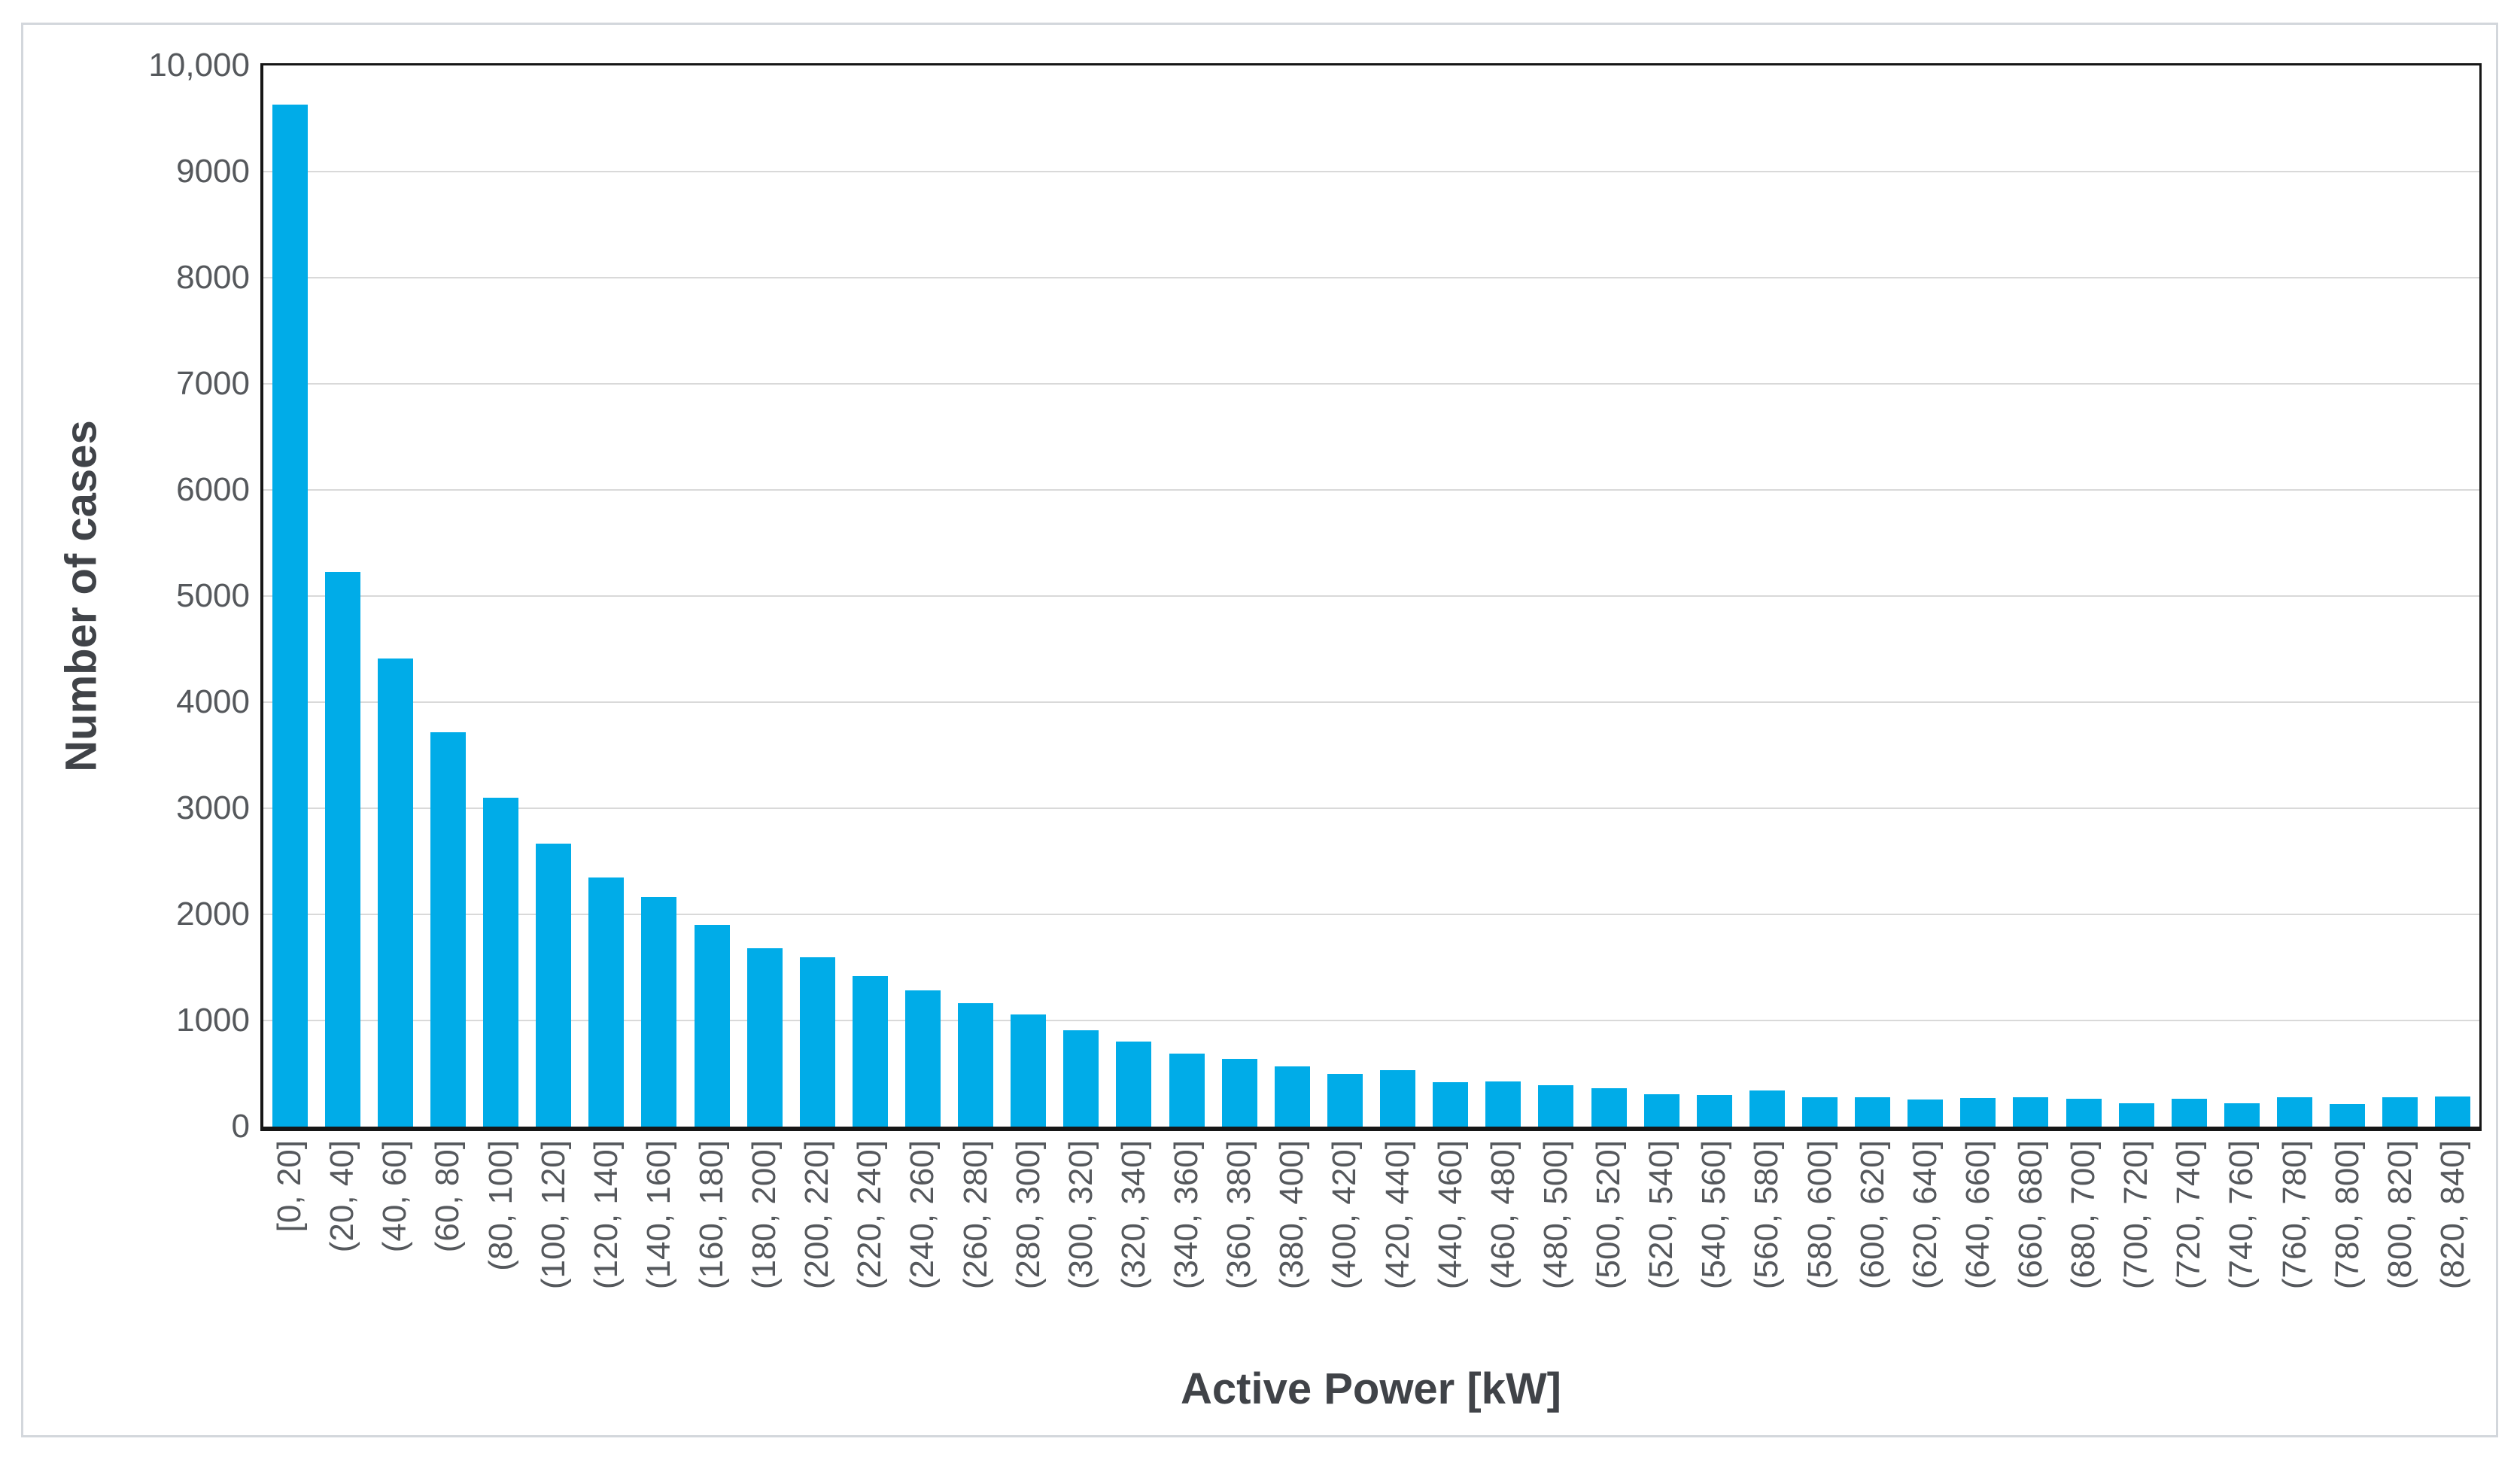 This screenshot has height=1463, width=2520. Describe the element at coordinates (199, 65) in the screenshot. I see `y-tick-label: 10,000` at that location.